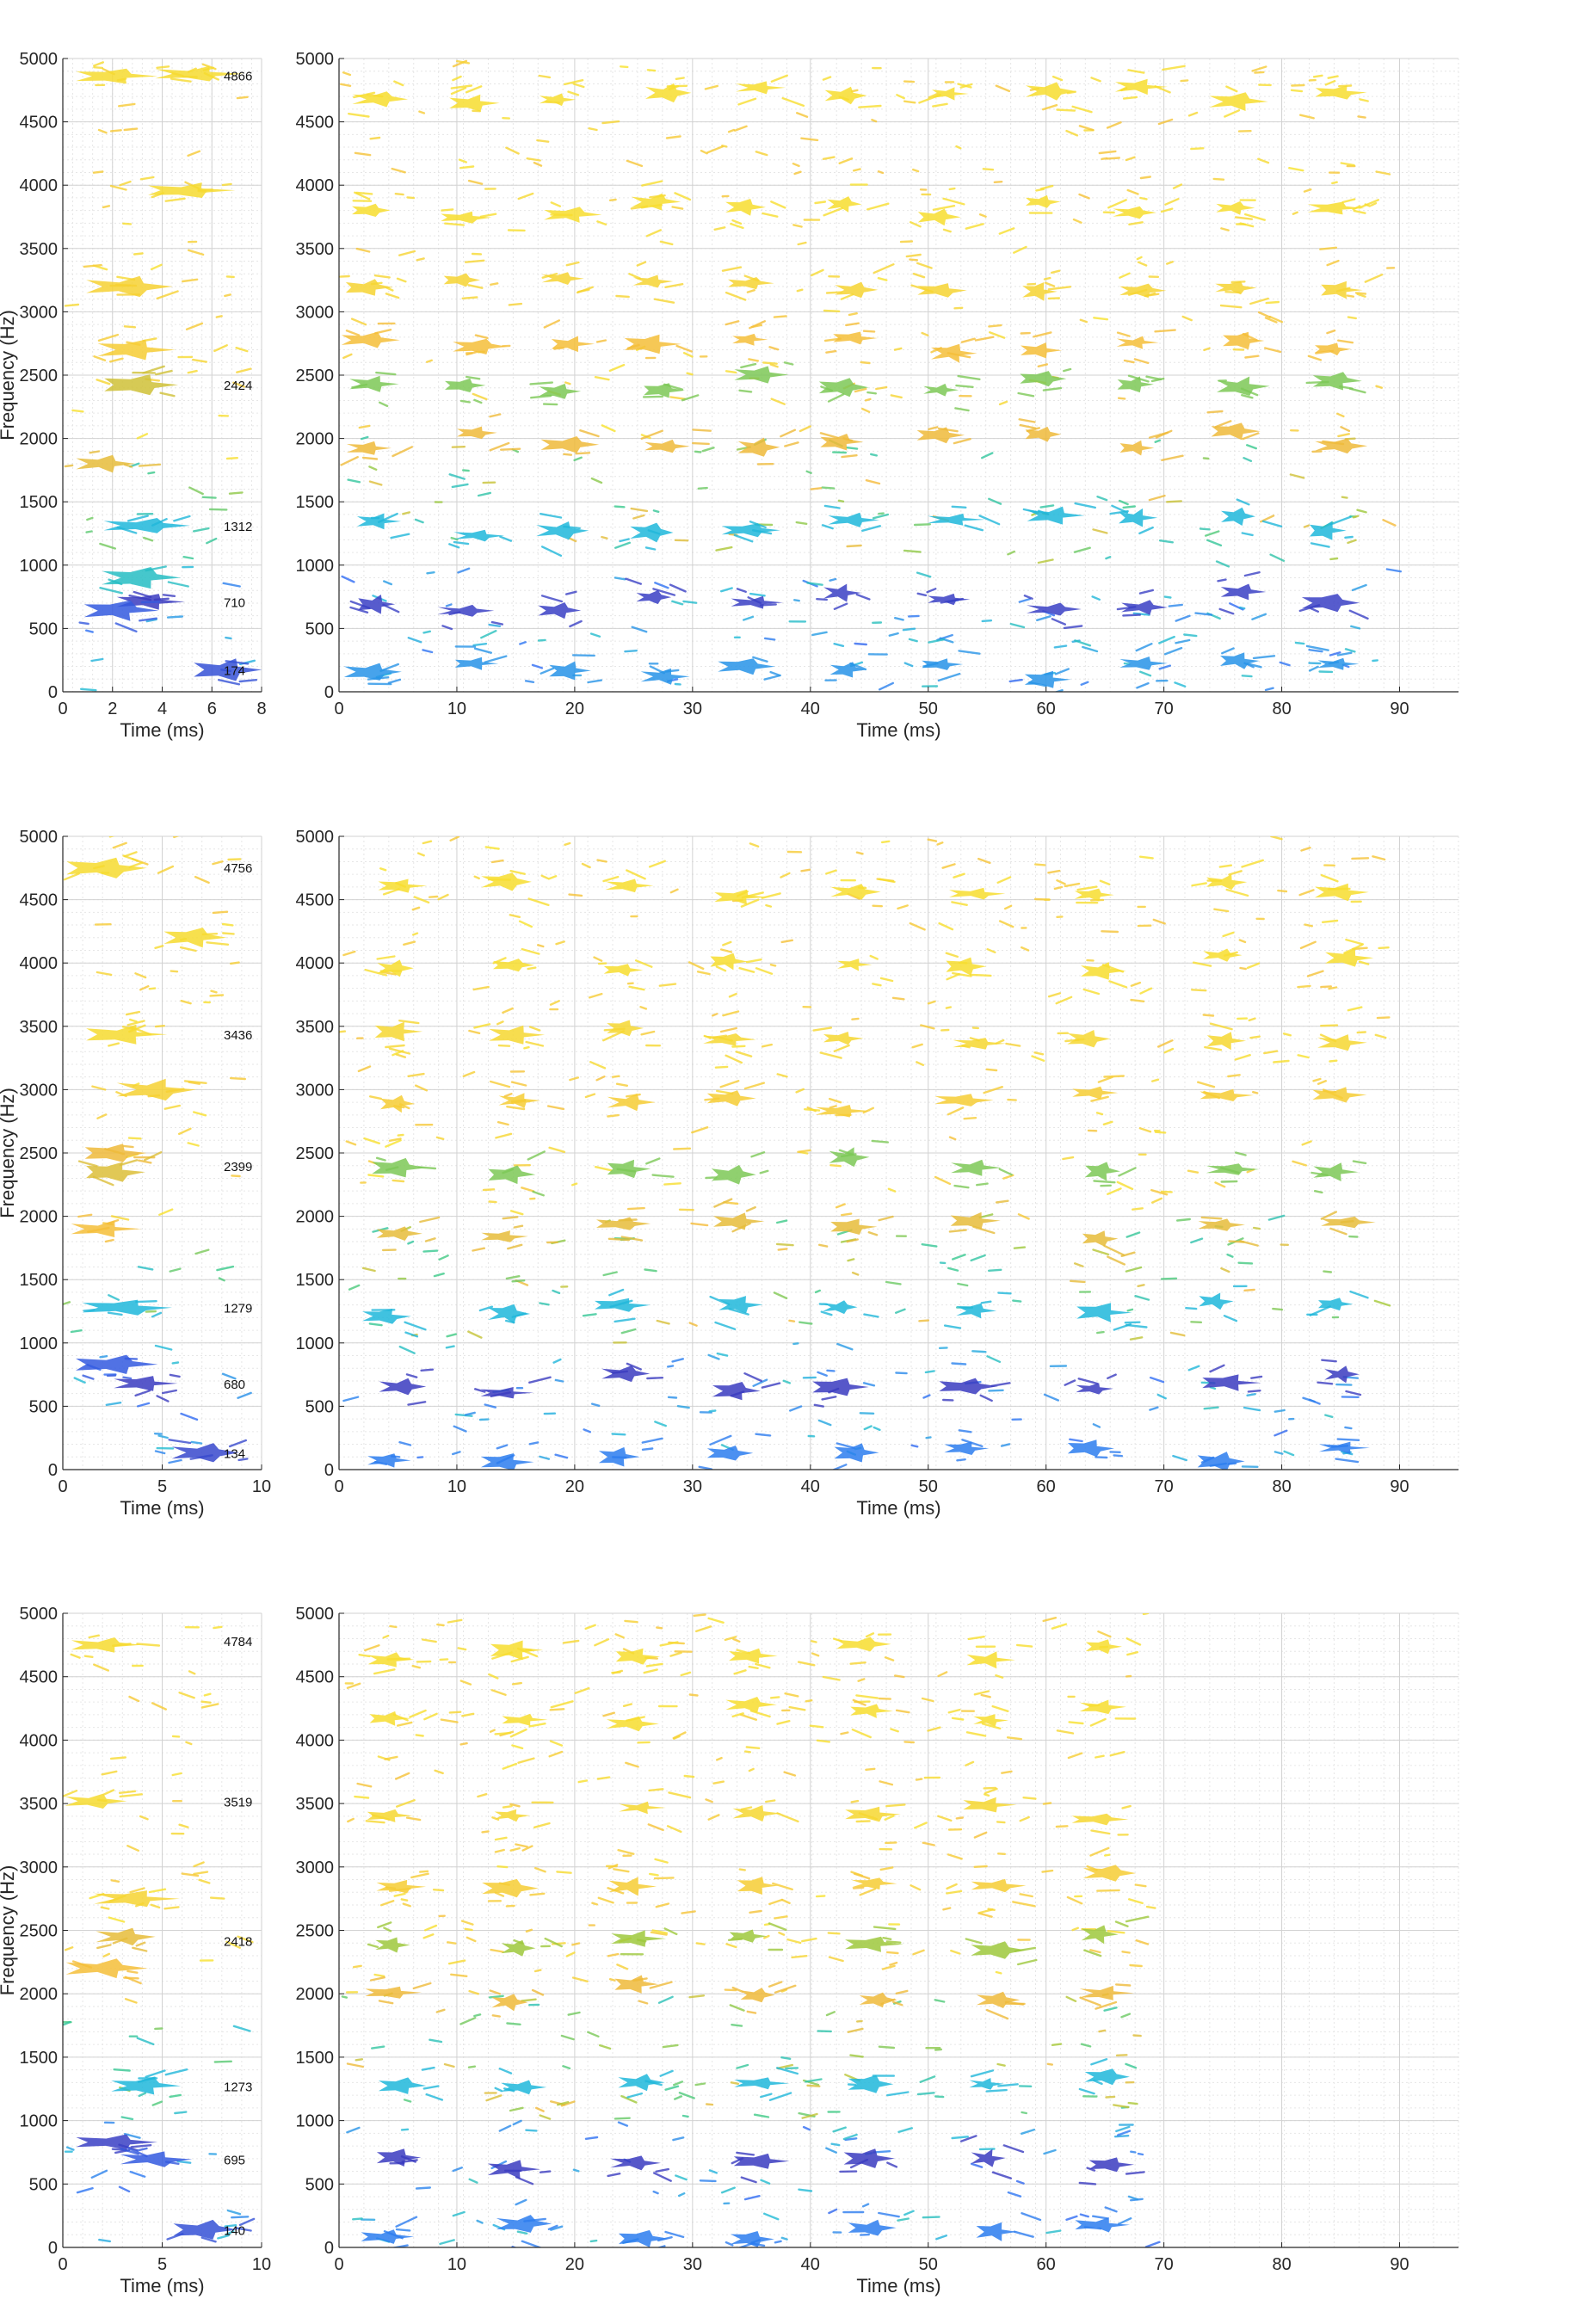 This screenshot has height=2324, width=1591. What do you see at coordinates (238, 1167) in the screenshot?
I see `peak-frequency-label: 2399` at bounding box center [238, 1167].